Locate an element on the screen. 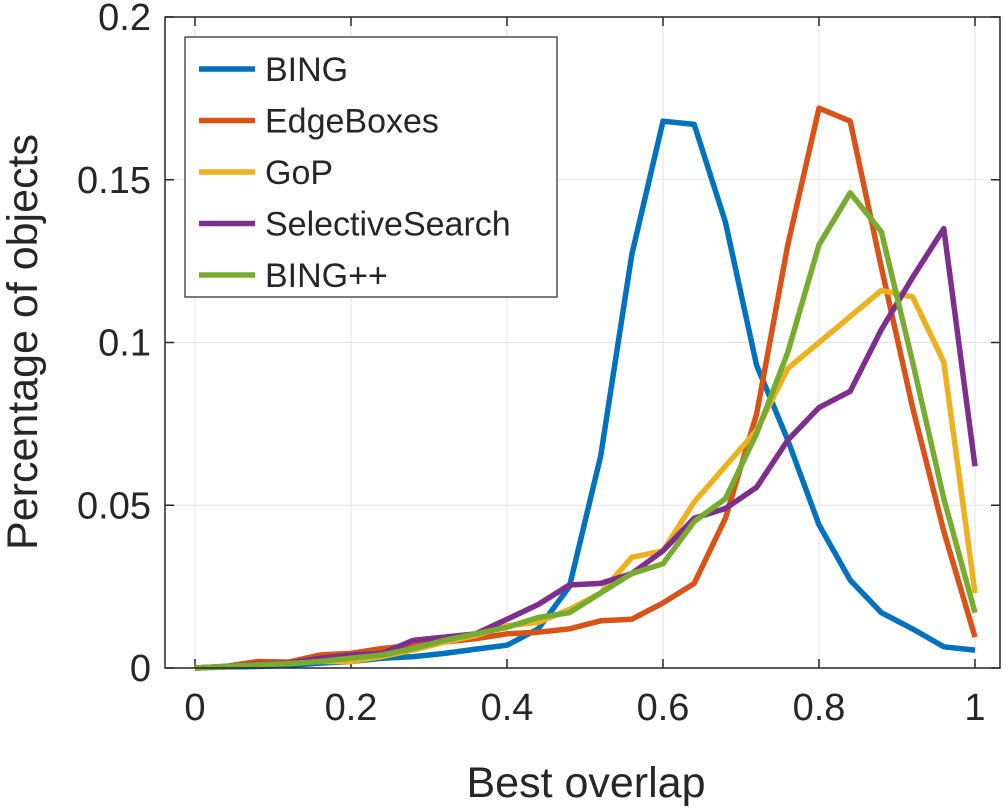 This screenshot has width=1006, height=810. legend-box is located at coordinates (371, 167).